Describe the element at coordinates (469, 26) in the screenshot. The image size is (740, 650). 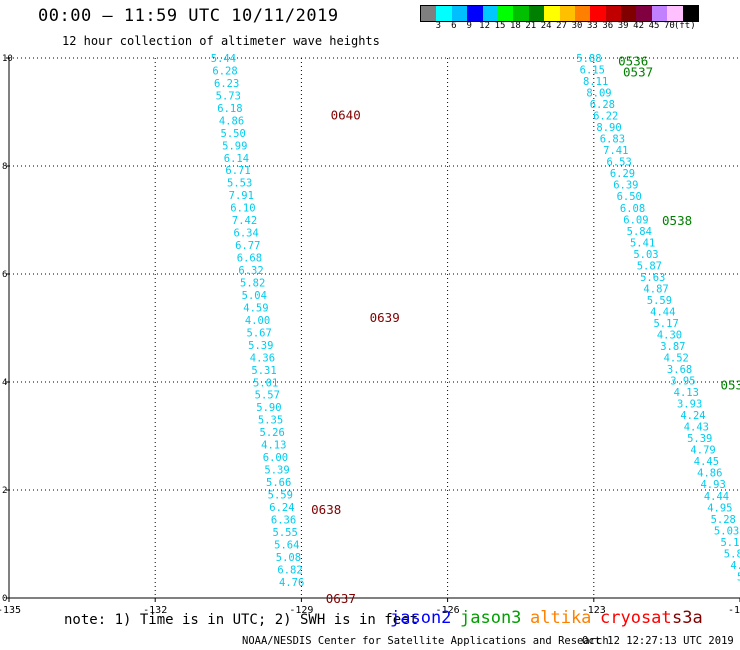
I see `colorbar-label: 9` at that location.